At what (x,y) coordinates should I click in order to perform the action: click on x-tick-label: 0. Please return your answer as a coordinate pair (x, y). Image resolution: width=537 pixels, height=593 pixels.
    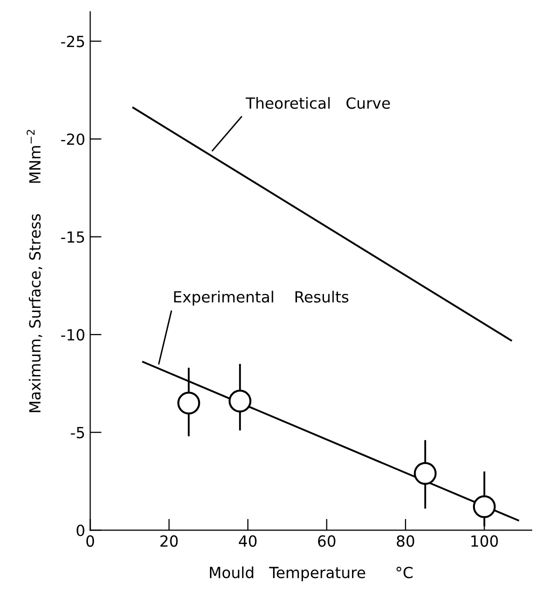
    Looking at the image, I should click on (90, 541).